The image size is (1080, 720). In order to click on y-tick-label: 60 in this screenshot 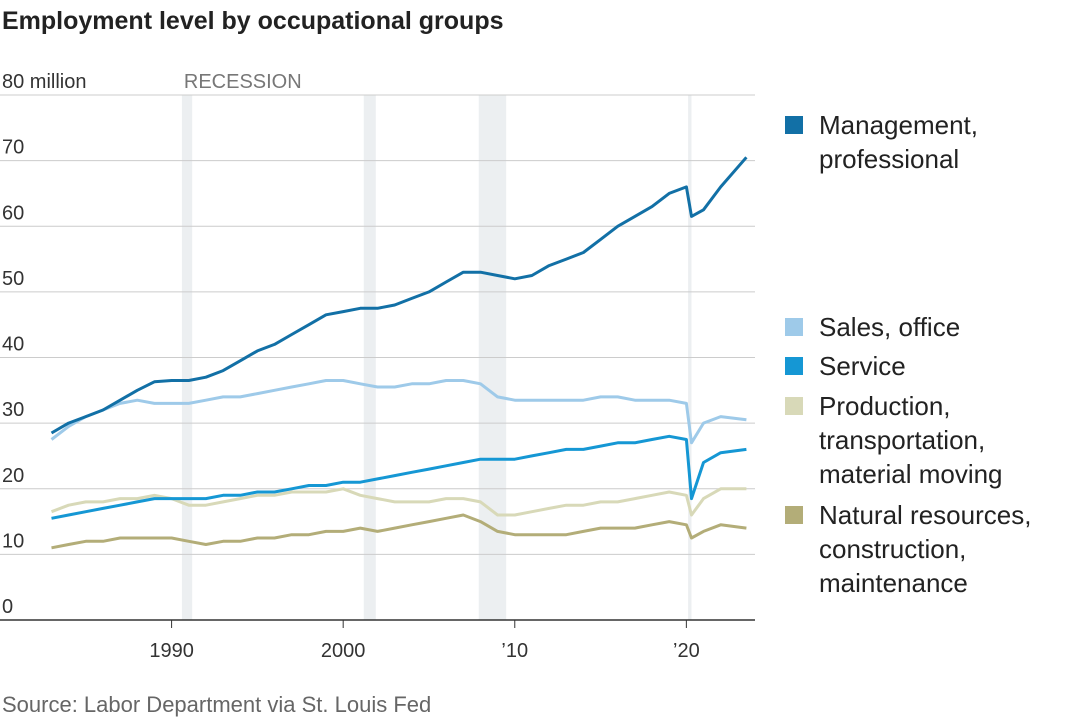, I will do `click(13, 213)`.